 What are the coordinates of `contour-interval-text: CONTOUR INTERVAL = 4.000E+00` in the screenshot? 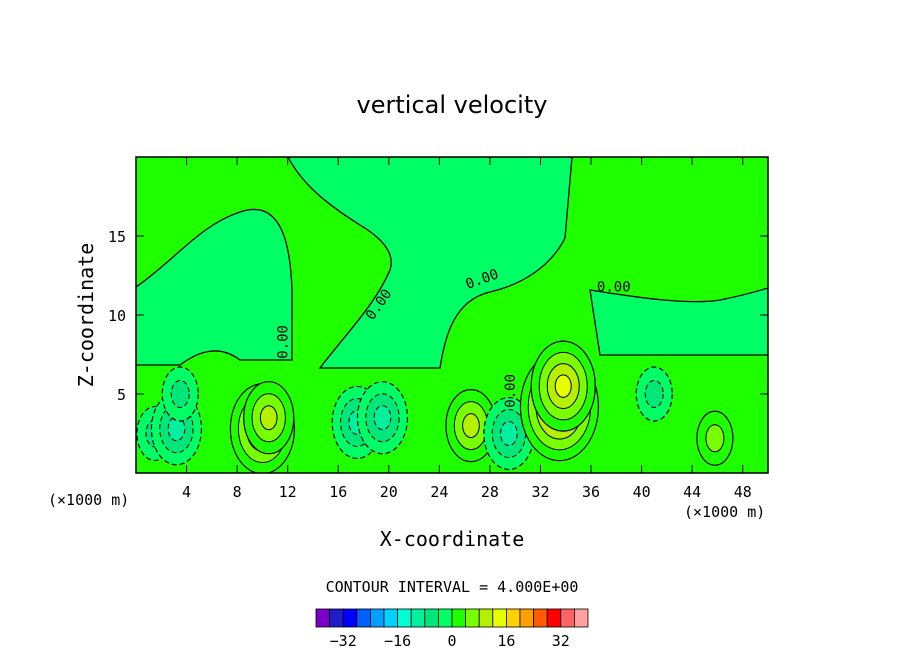 It's located at (452, 587).